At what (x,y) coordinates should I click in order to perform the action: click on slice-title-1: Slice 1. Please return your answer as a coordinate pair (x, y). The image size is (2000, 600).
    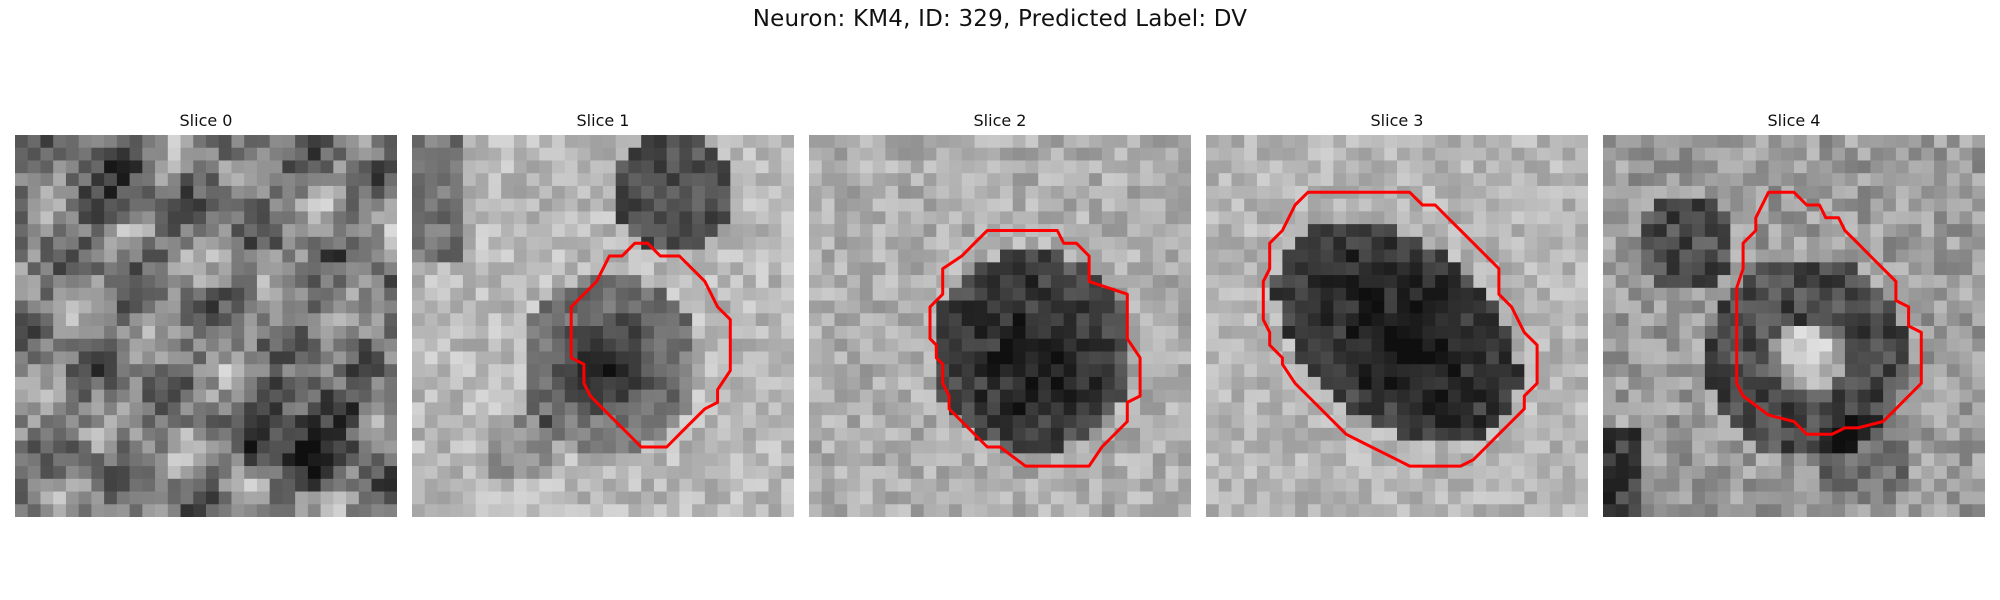
    Looking at the image, I should click on (603, 120).